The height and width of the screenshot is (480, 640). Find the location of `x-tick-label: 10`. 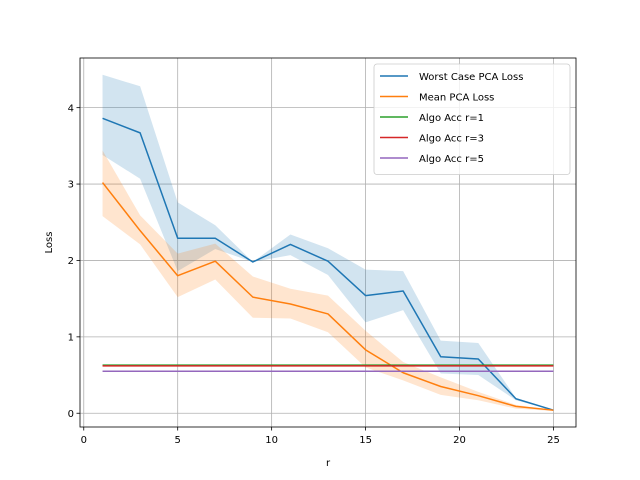

x-tick-label: 10 is located at coordinates (271, 440).